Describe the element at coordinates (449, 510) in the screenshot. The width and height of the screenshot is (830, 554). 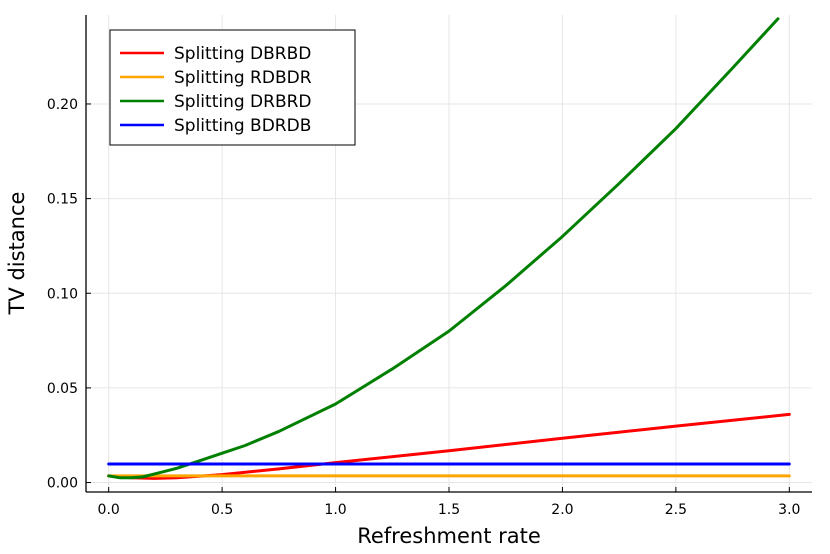
I see `x-tick-label: 1.5` at that location.